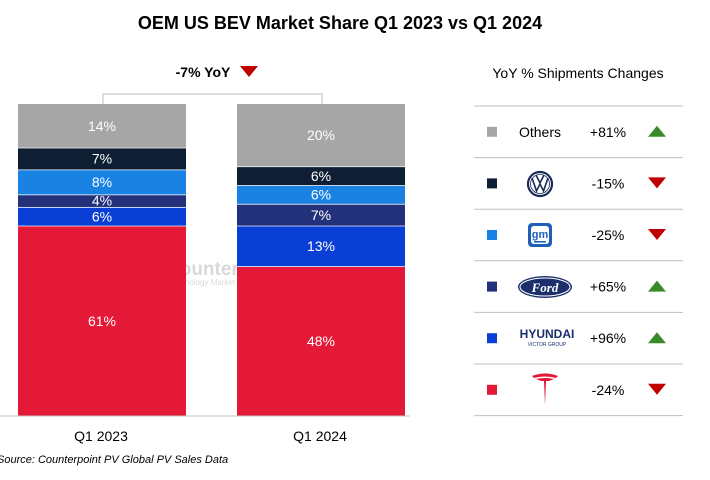 This screenshot has height=480, width=710. I want to click on hyundai-logo-text: HYUNDAI, so click(547, 334).